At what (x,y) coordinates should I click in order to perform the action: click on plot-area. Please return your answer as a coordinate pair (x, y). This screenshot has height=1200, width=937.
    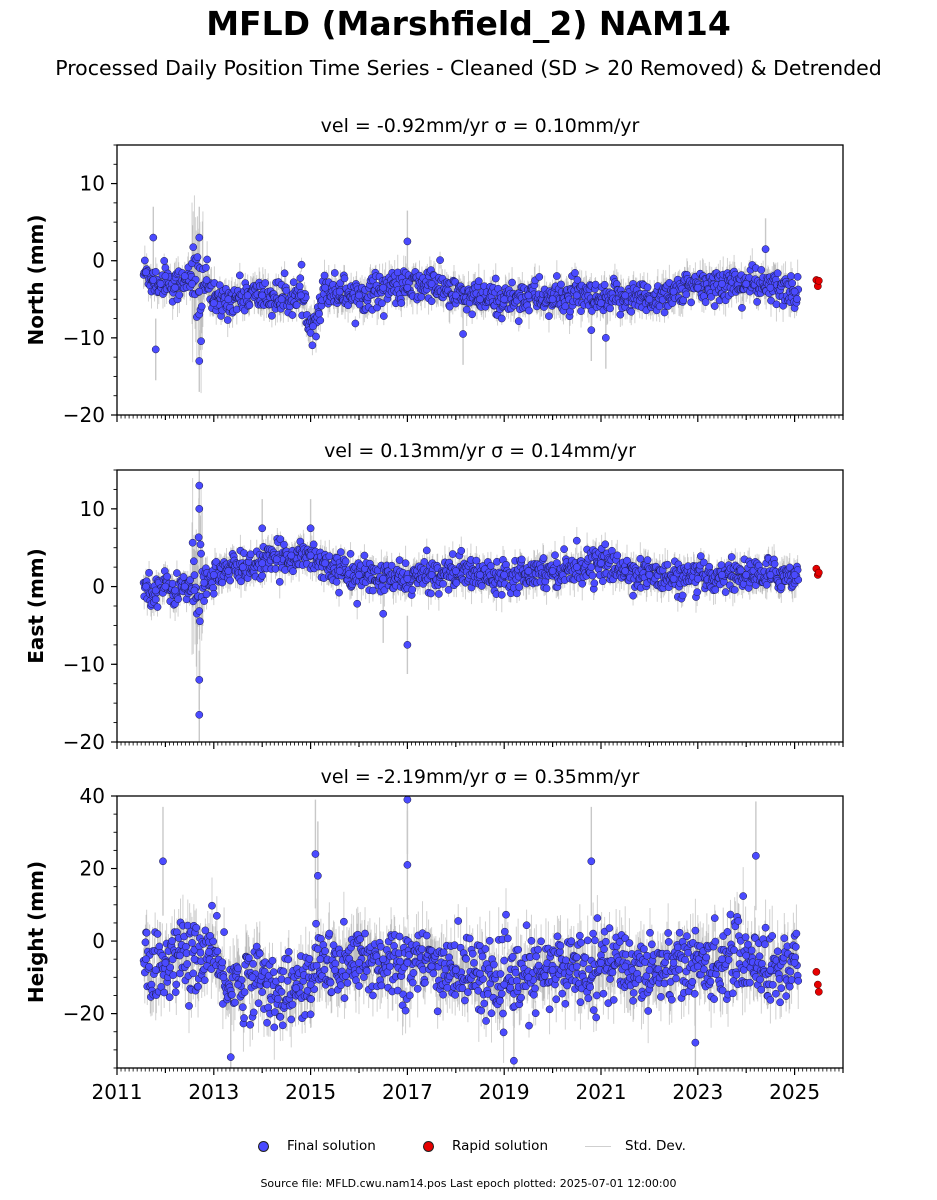
    Looking at the image, I should click on (481, 294).